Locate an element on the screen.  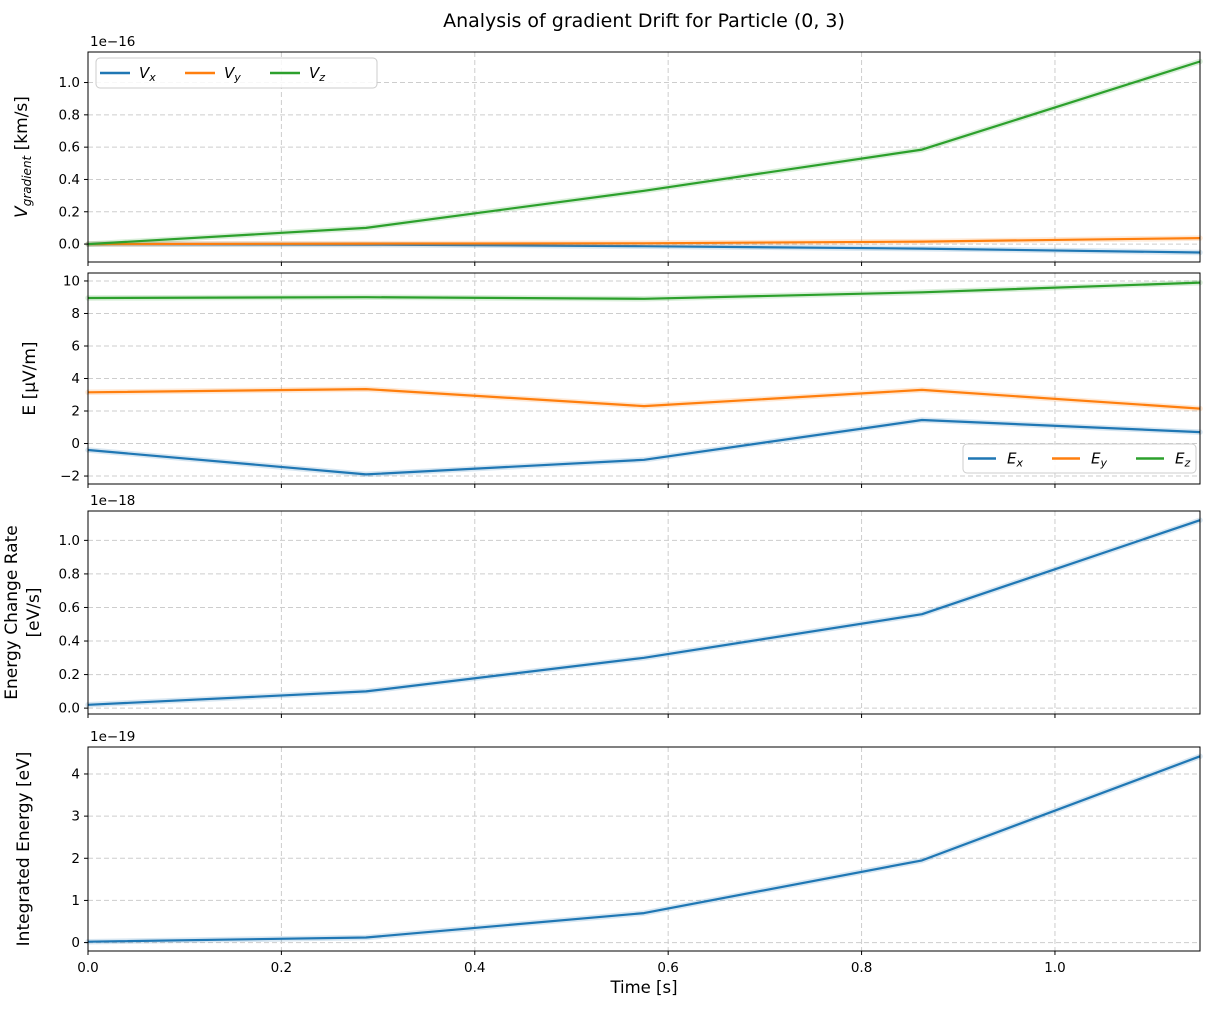
x-tick-label: 0.6 is located at coordinates (667, 968).